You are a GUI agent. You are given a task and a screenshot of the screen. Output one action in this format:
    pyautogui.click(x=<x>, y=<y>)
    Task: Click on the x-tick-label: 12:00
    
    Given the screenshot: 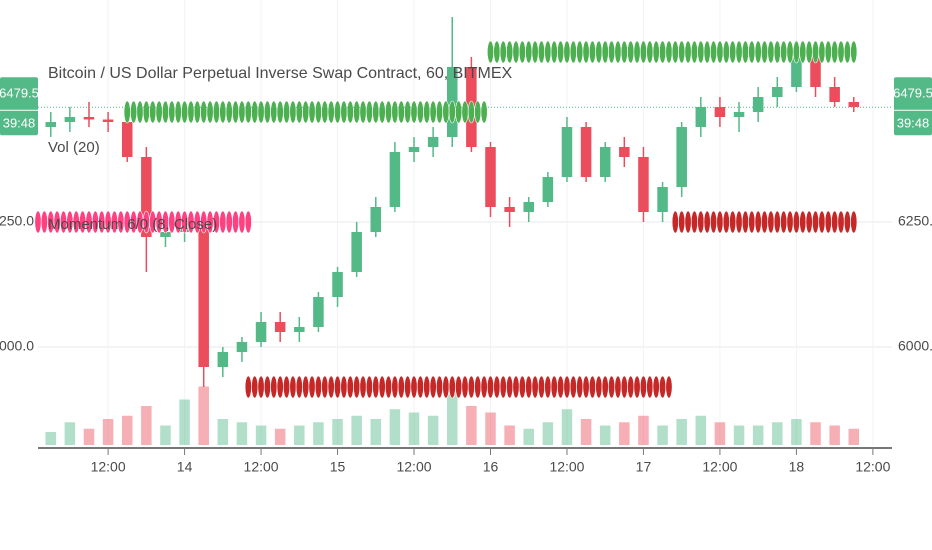 What is the action you would take?
    pyautogui.click(x=108, y=467)
    